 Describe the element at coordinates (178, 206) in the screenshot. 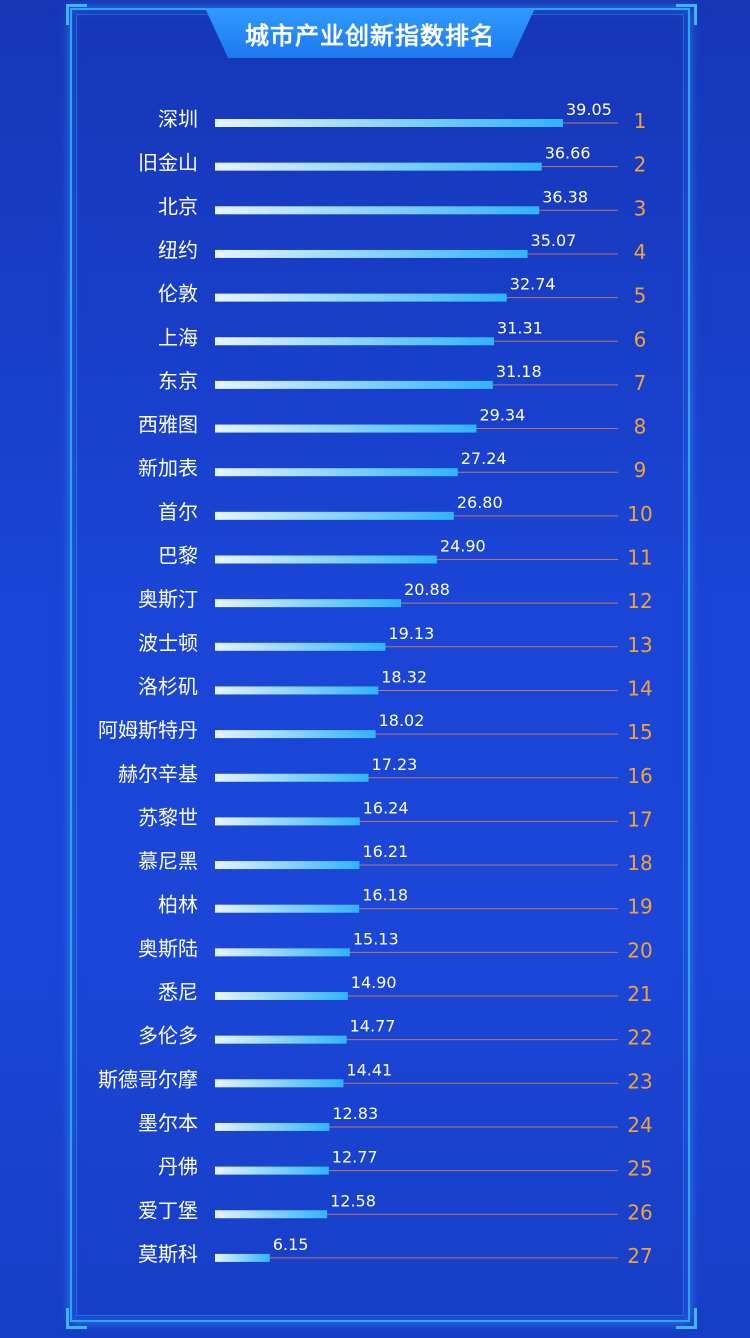

I see `city-label: 北京` at that location.